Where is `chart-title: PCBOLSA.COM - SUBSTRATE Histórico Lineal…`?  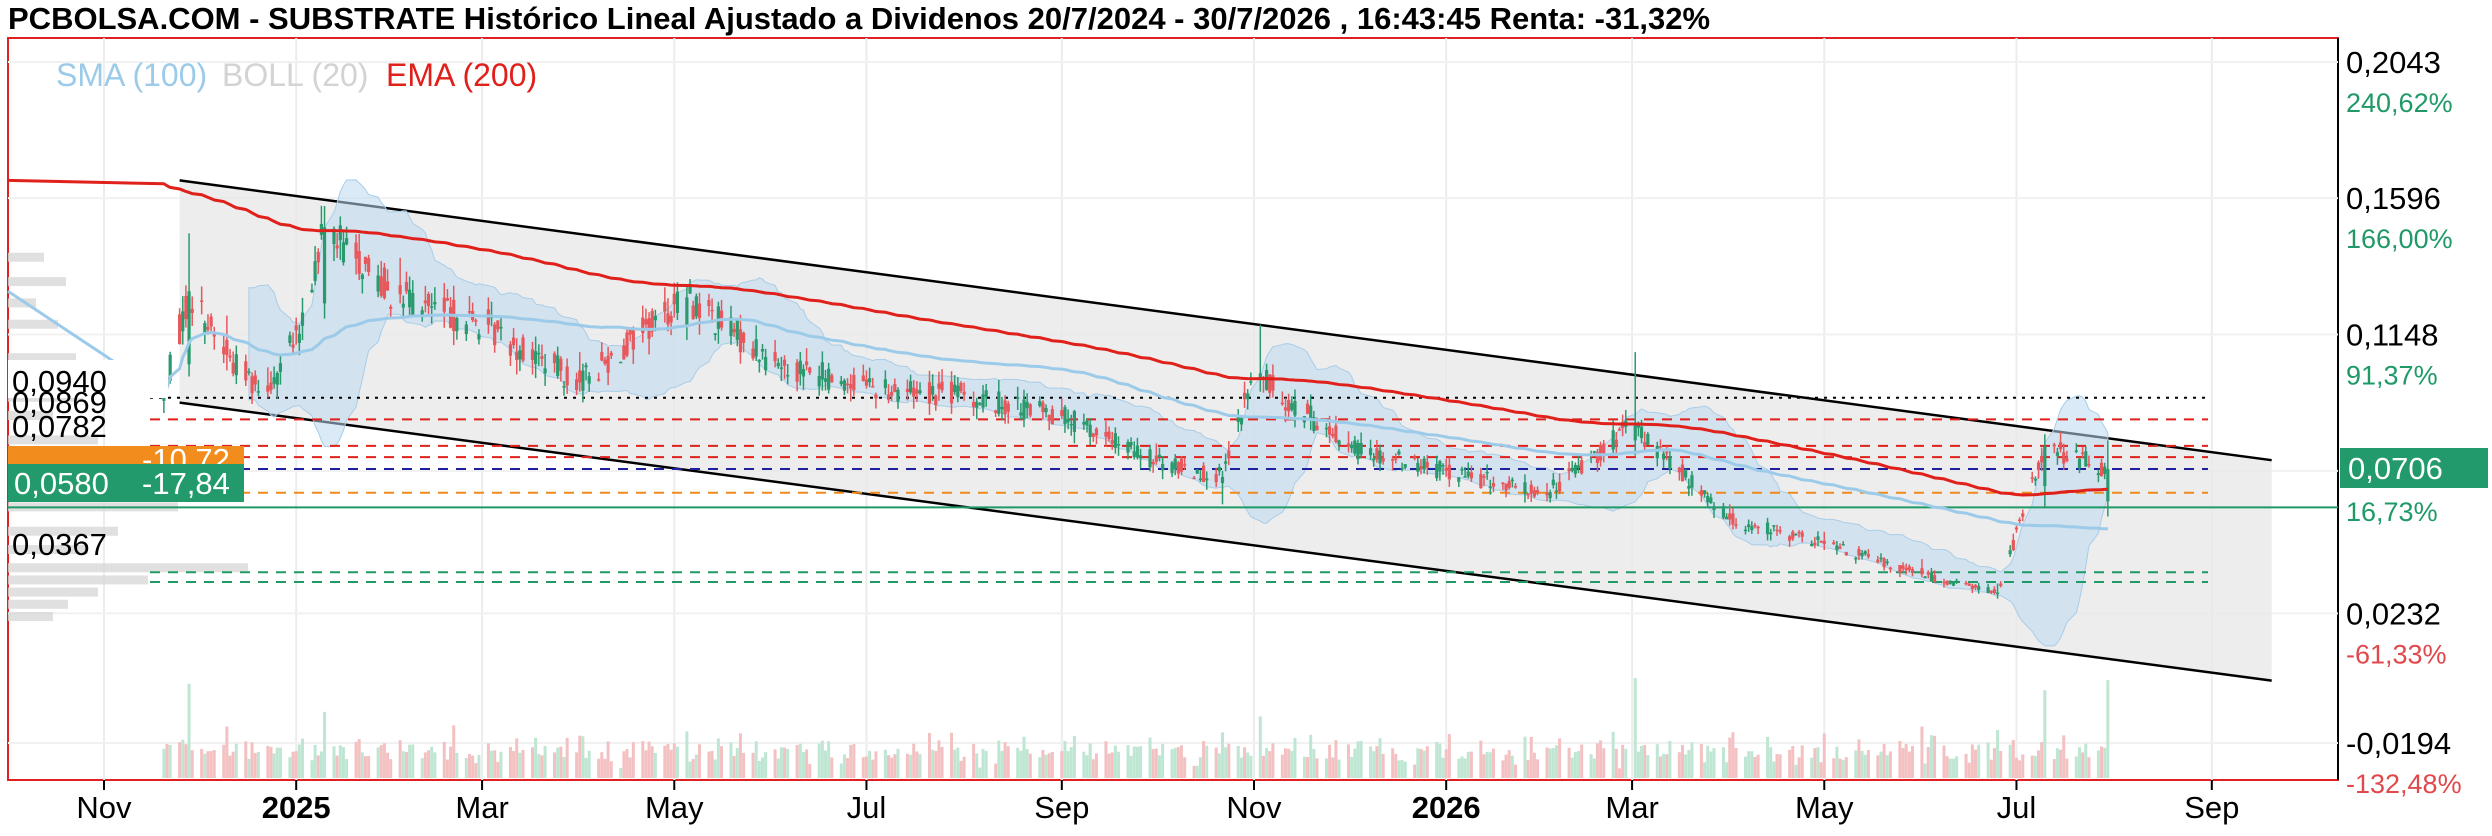 chart-title: PCBOLSA.COM - SUBSTRATE Histórico Lineal… is located at coordinates (859, 18).